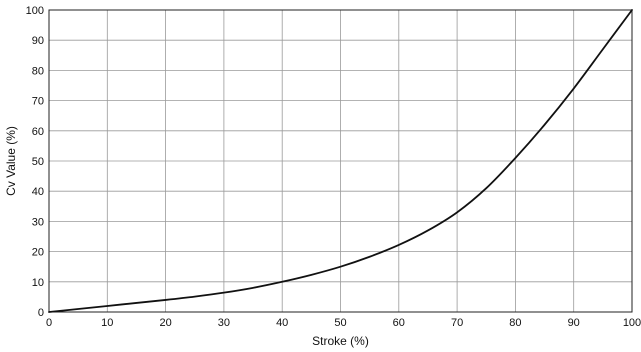 This screenshot has height=352, width=641. I want to click on x-tick-label: 10, so click(107, 323).